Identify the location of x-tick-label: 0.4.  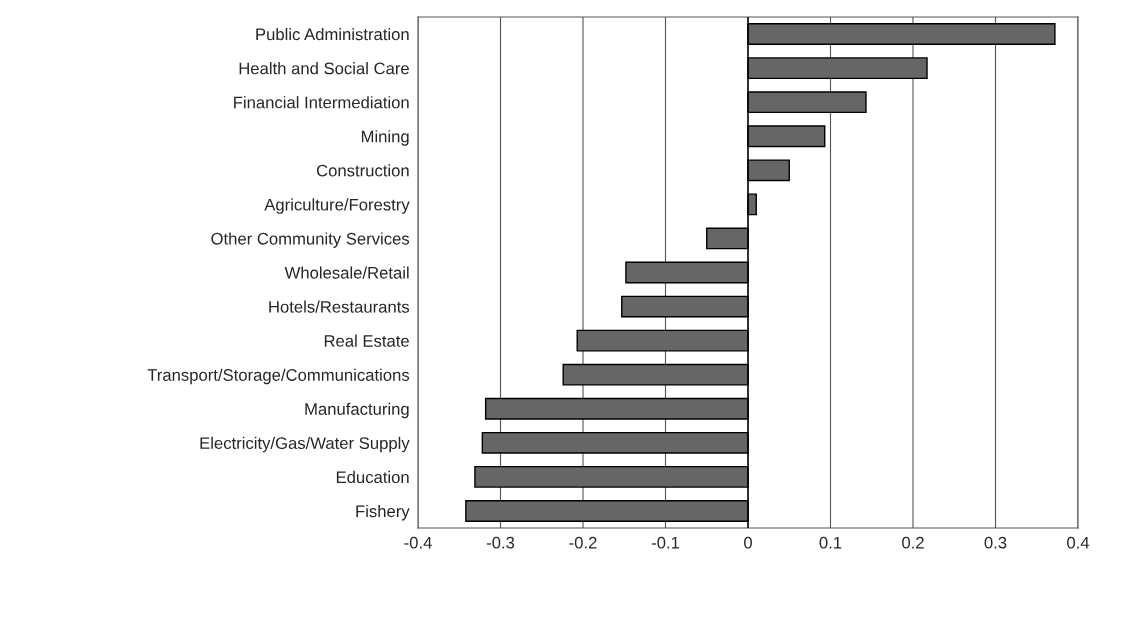
(1078, 542).